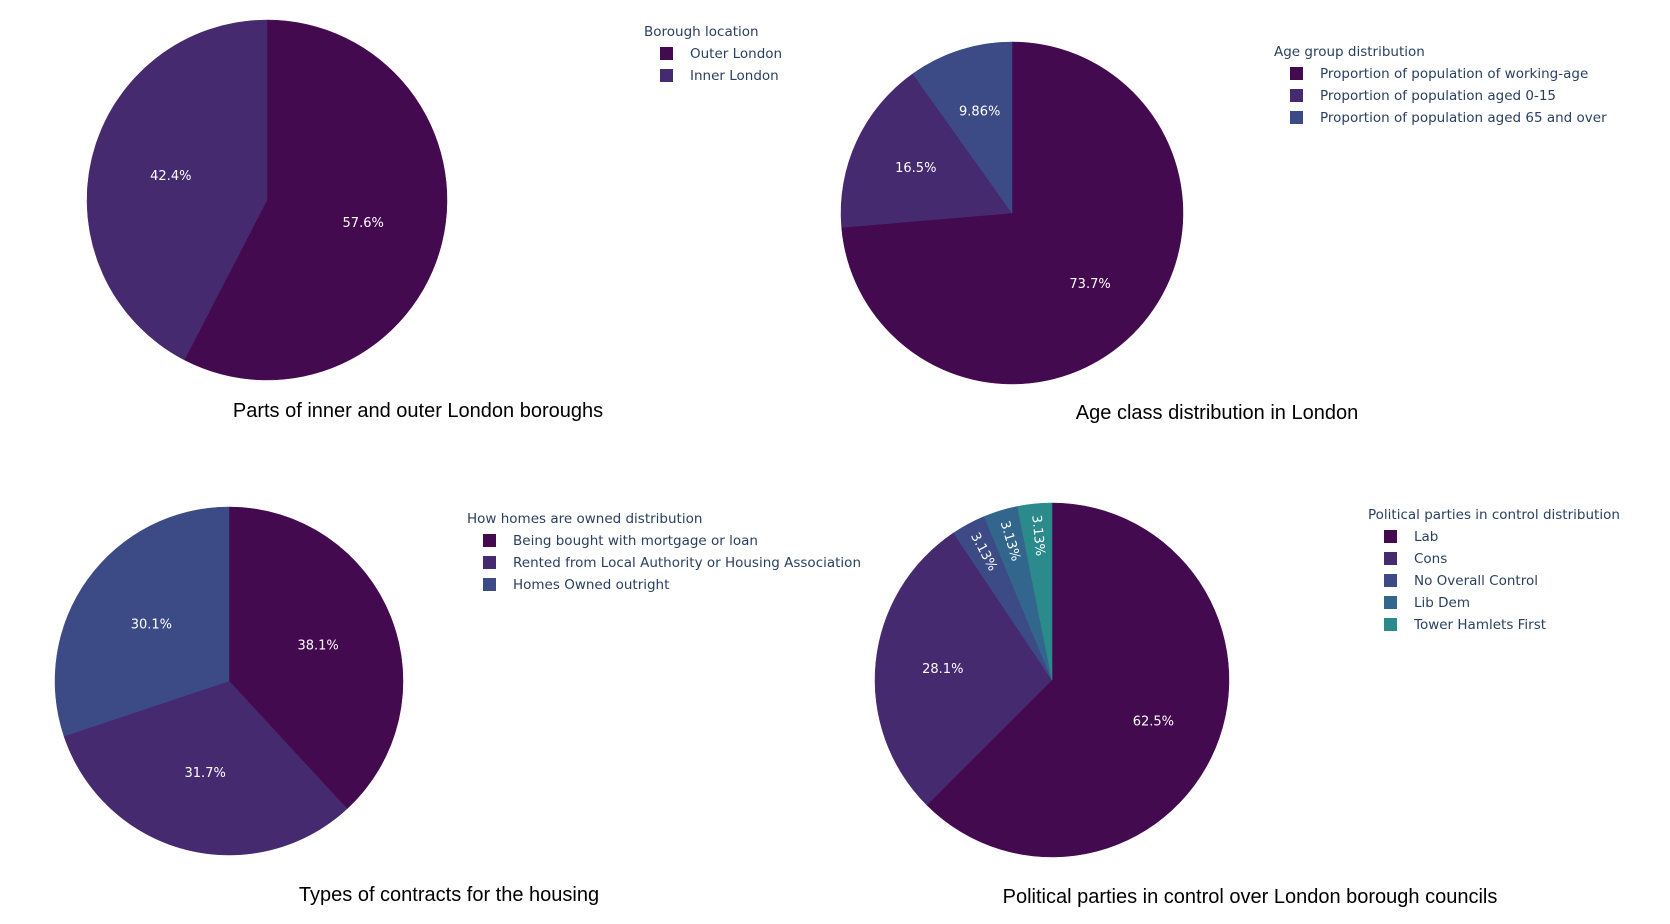 The width and height of the screenshot is (1670, 924). Describe the element at coordinates (1476, 581) in the screenshot. I see `legend-label: No Overall Control` at that location.